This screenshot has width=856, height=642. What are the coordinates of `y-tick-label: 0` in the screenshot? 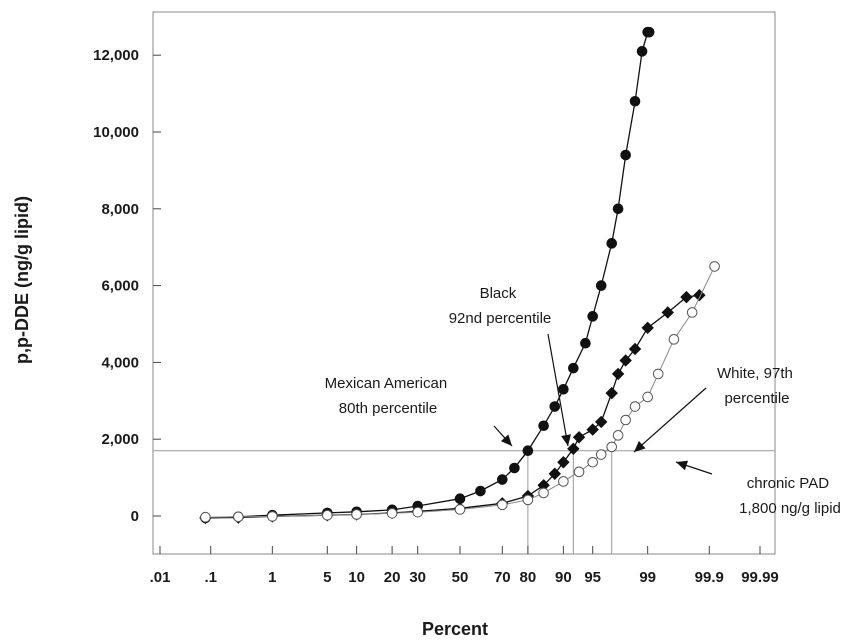 It's located at (135, 516).